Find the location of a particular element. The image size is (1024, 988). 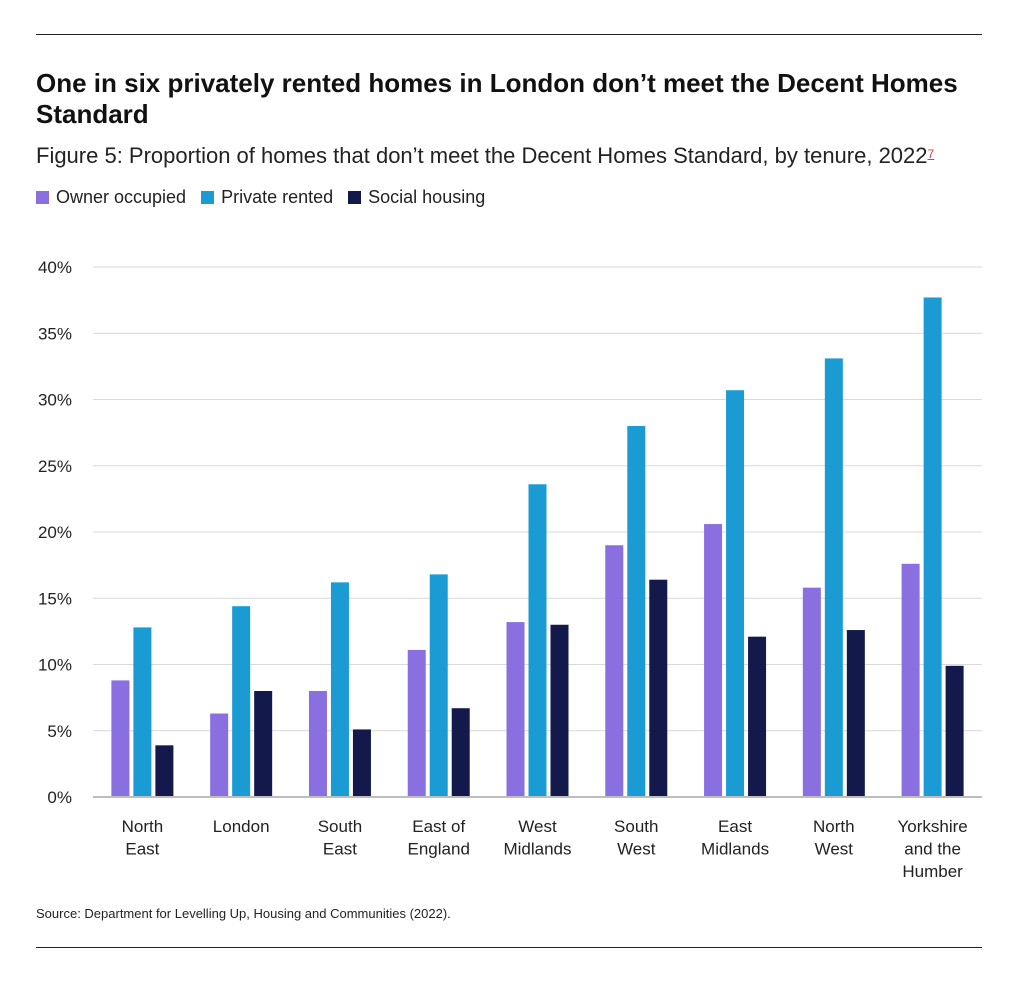

bar-east-of-england-social-housing is located at coordinates (460, 752).